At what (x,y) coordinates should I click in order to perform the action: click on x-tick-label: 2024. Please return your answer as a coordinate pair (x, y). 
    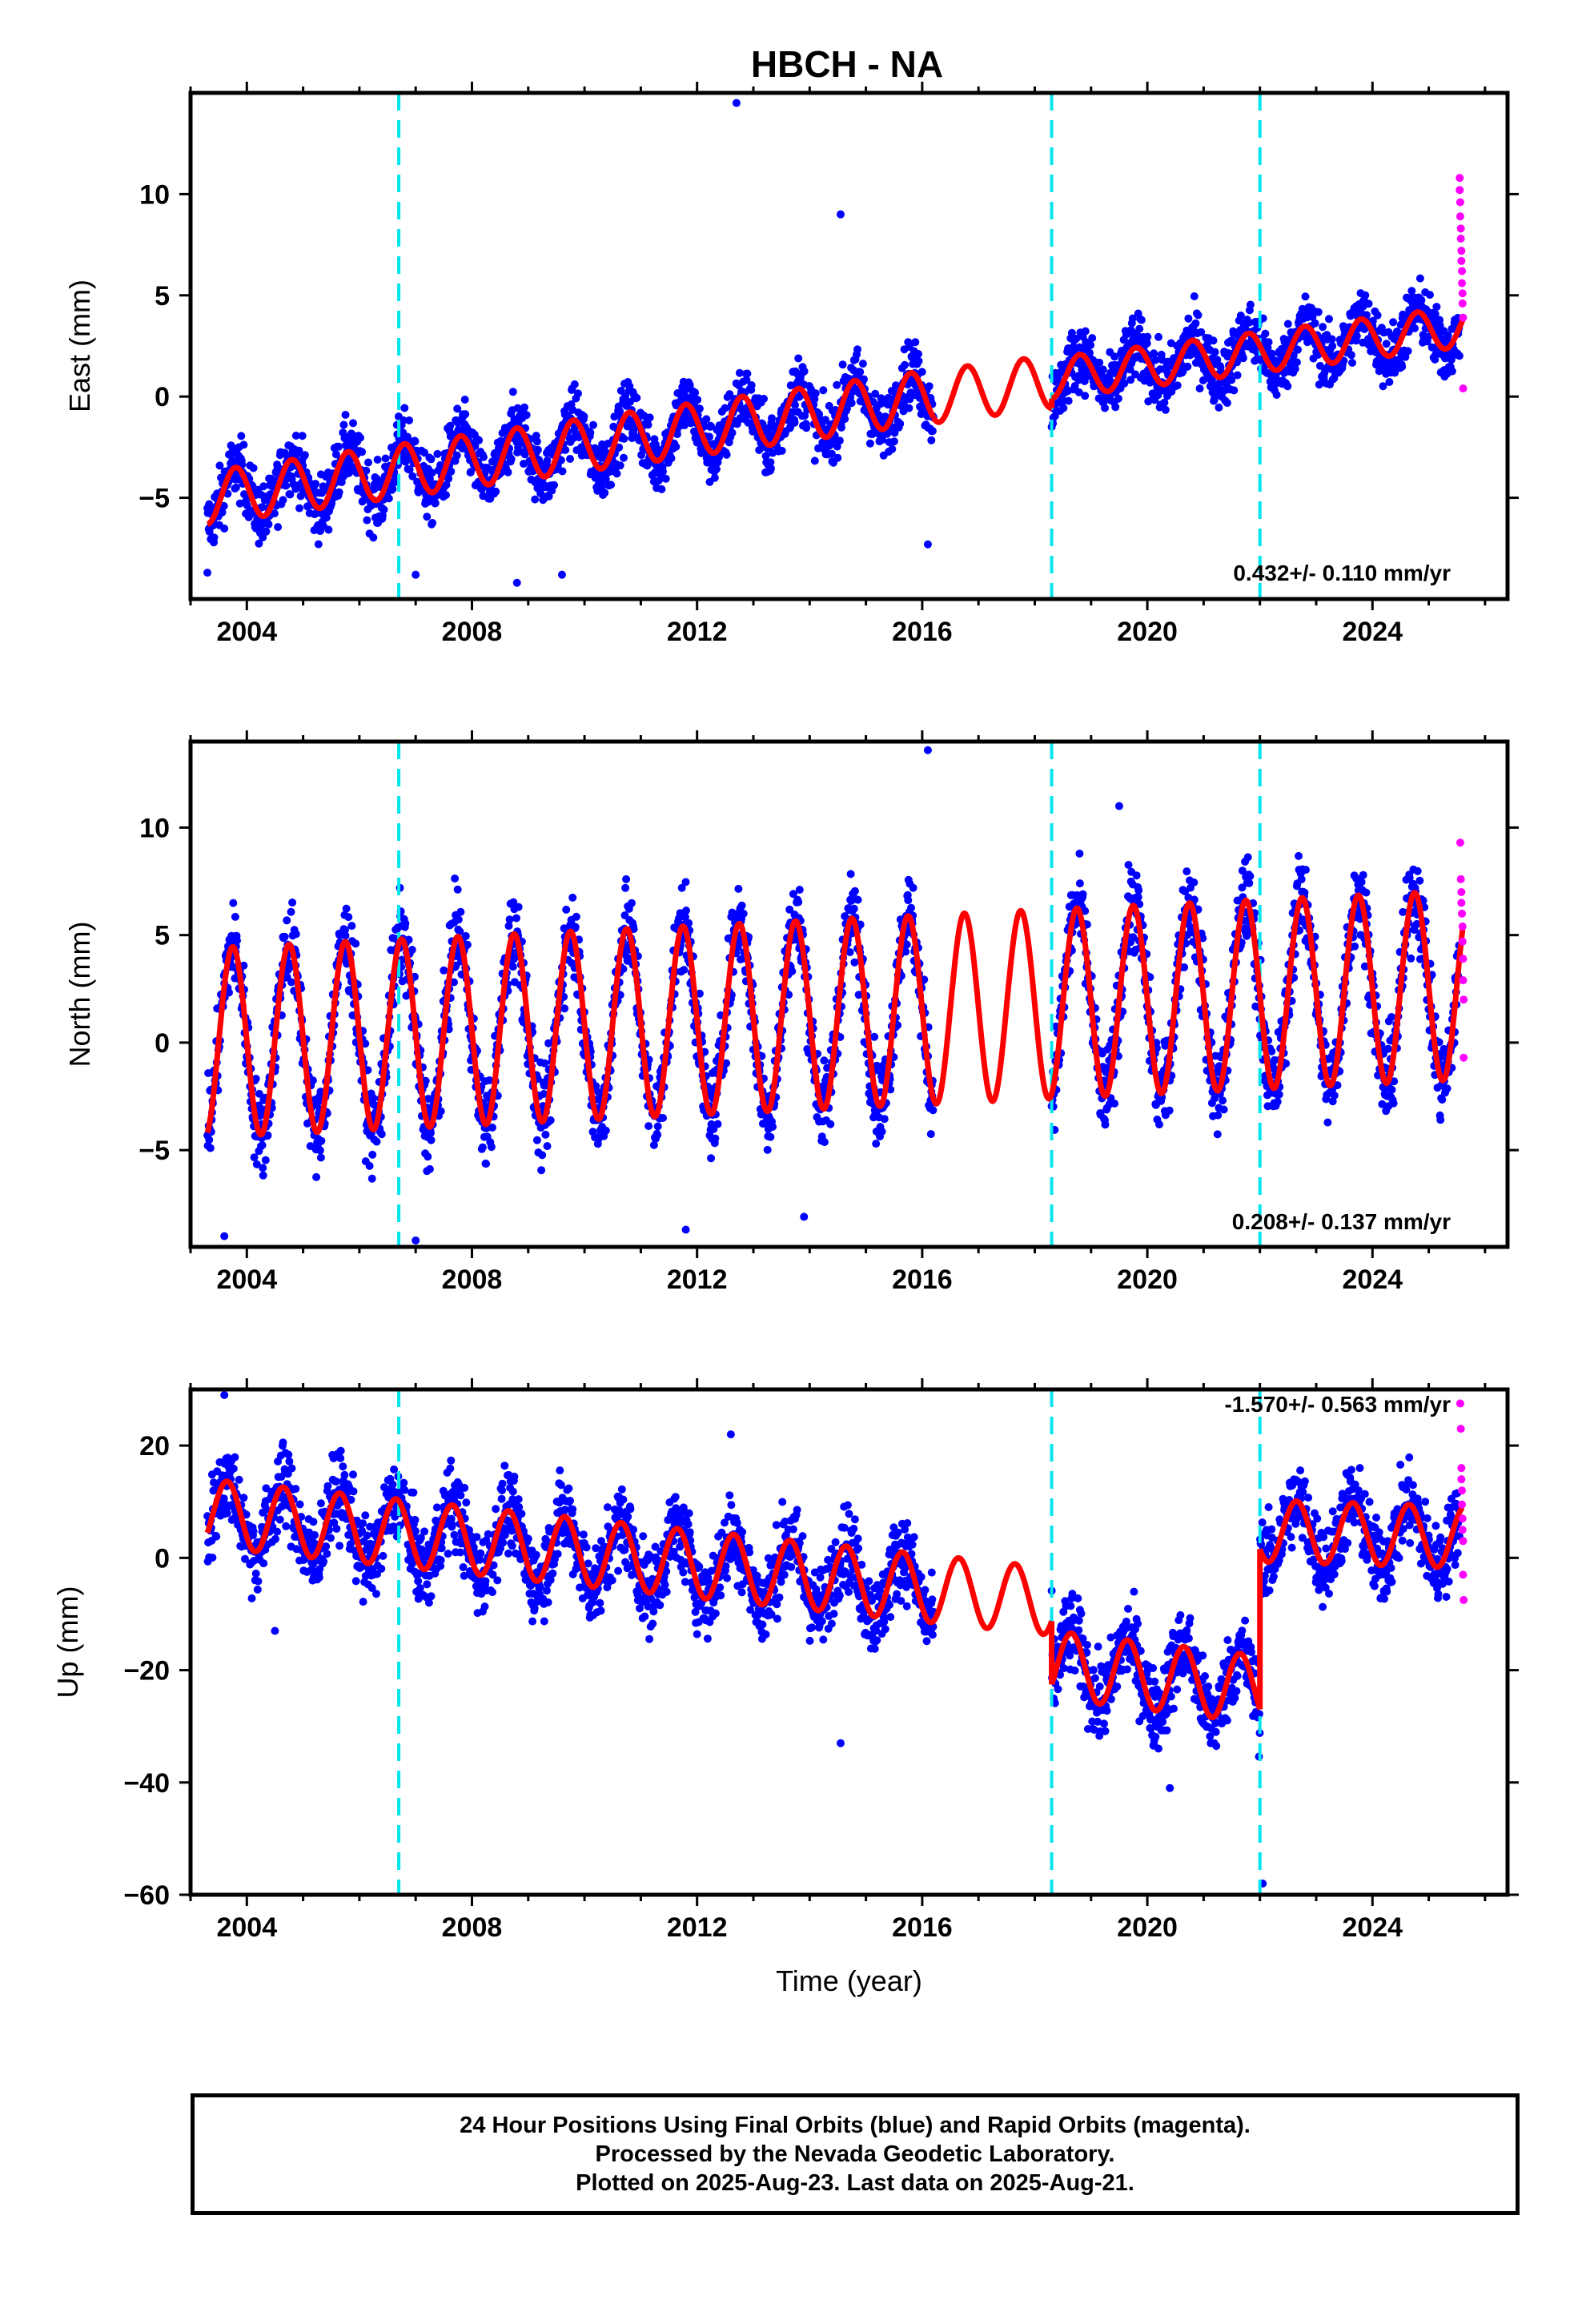
    Looking at the image, I should click on (1372, 632).